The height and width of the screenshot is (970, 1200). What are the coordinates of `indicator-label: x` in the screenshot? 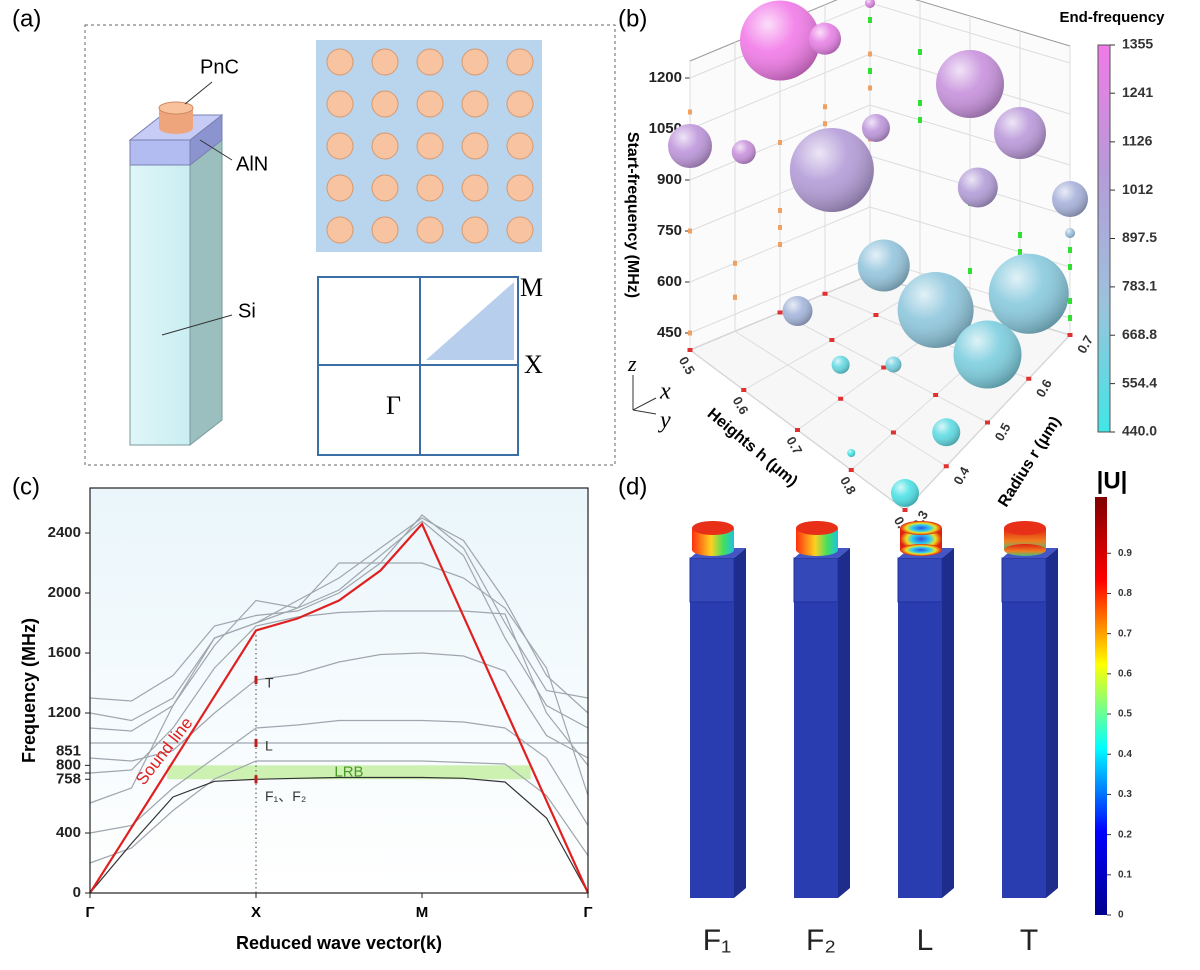 It's located at (665, 392).